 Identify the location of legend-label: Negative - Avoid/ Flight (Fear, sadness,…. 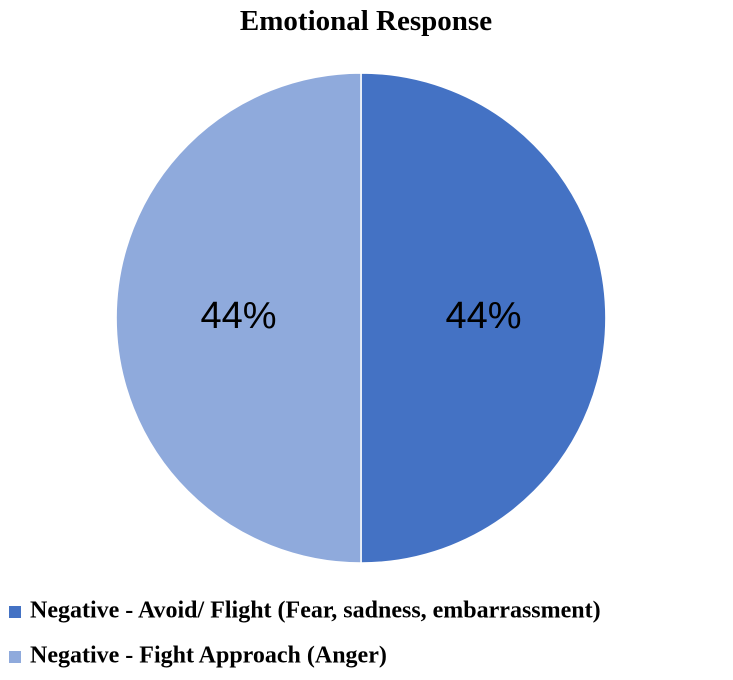
(315, 611).